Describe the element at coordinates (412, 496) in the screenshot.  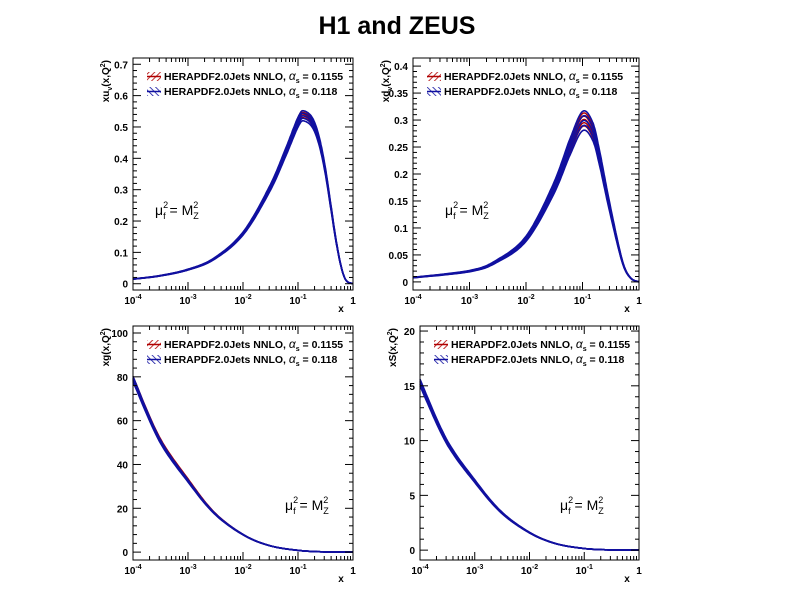
I see `y-tick-label: 5` at that location.